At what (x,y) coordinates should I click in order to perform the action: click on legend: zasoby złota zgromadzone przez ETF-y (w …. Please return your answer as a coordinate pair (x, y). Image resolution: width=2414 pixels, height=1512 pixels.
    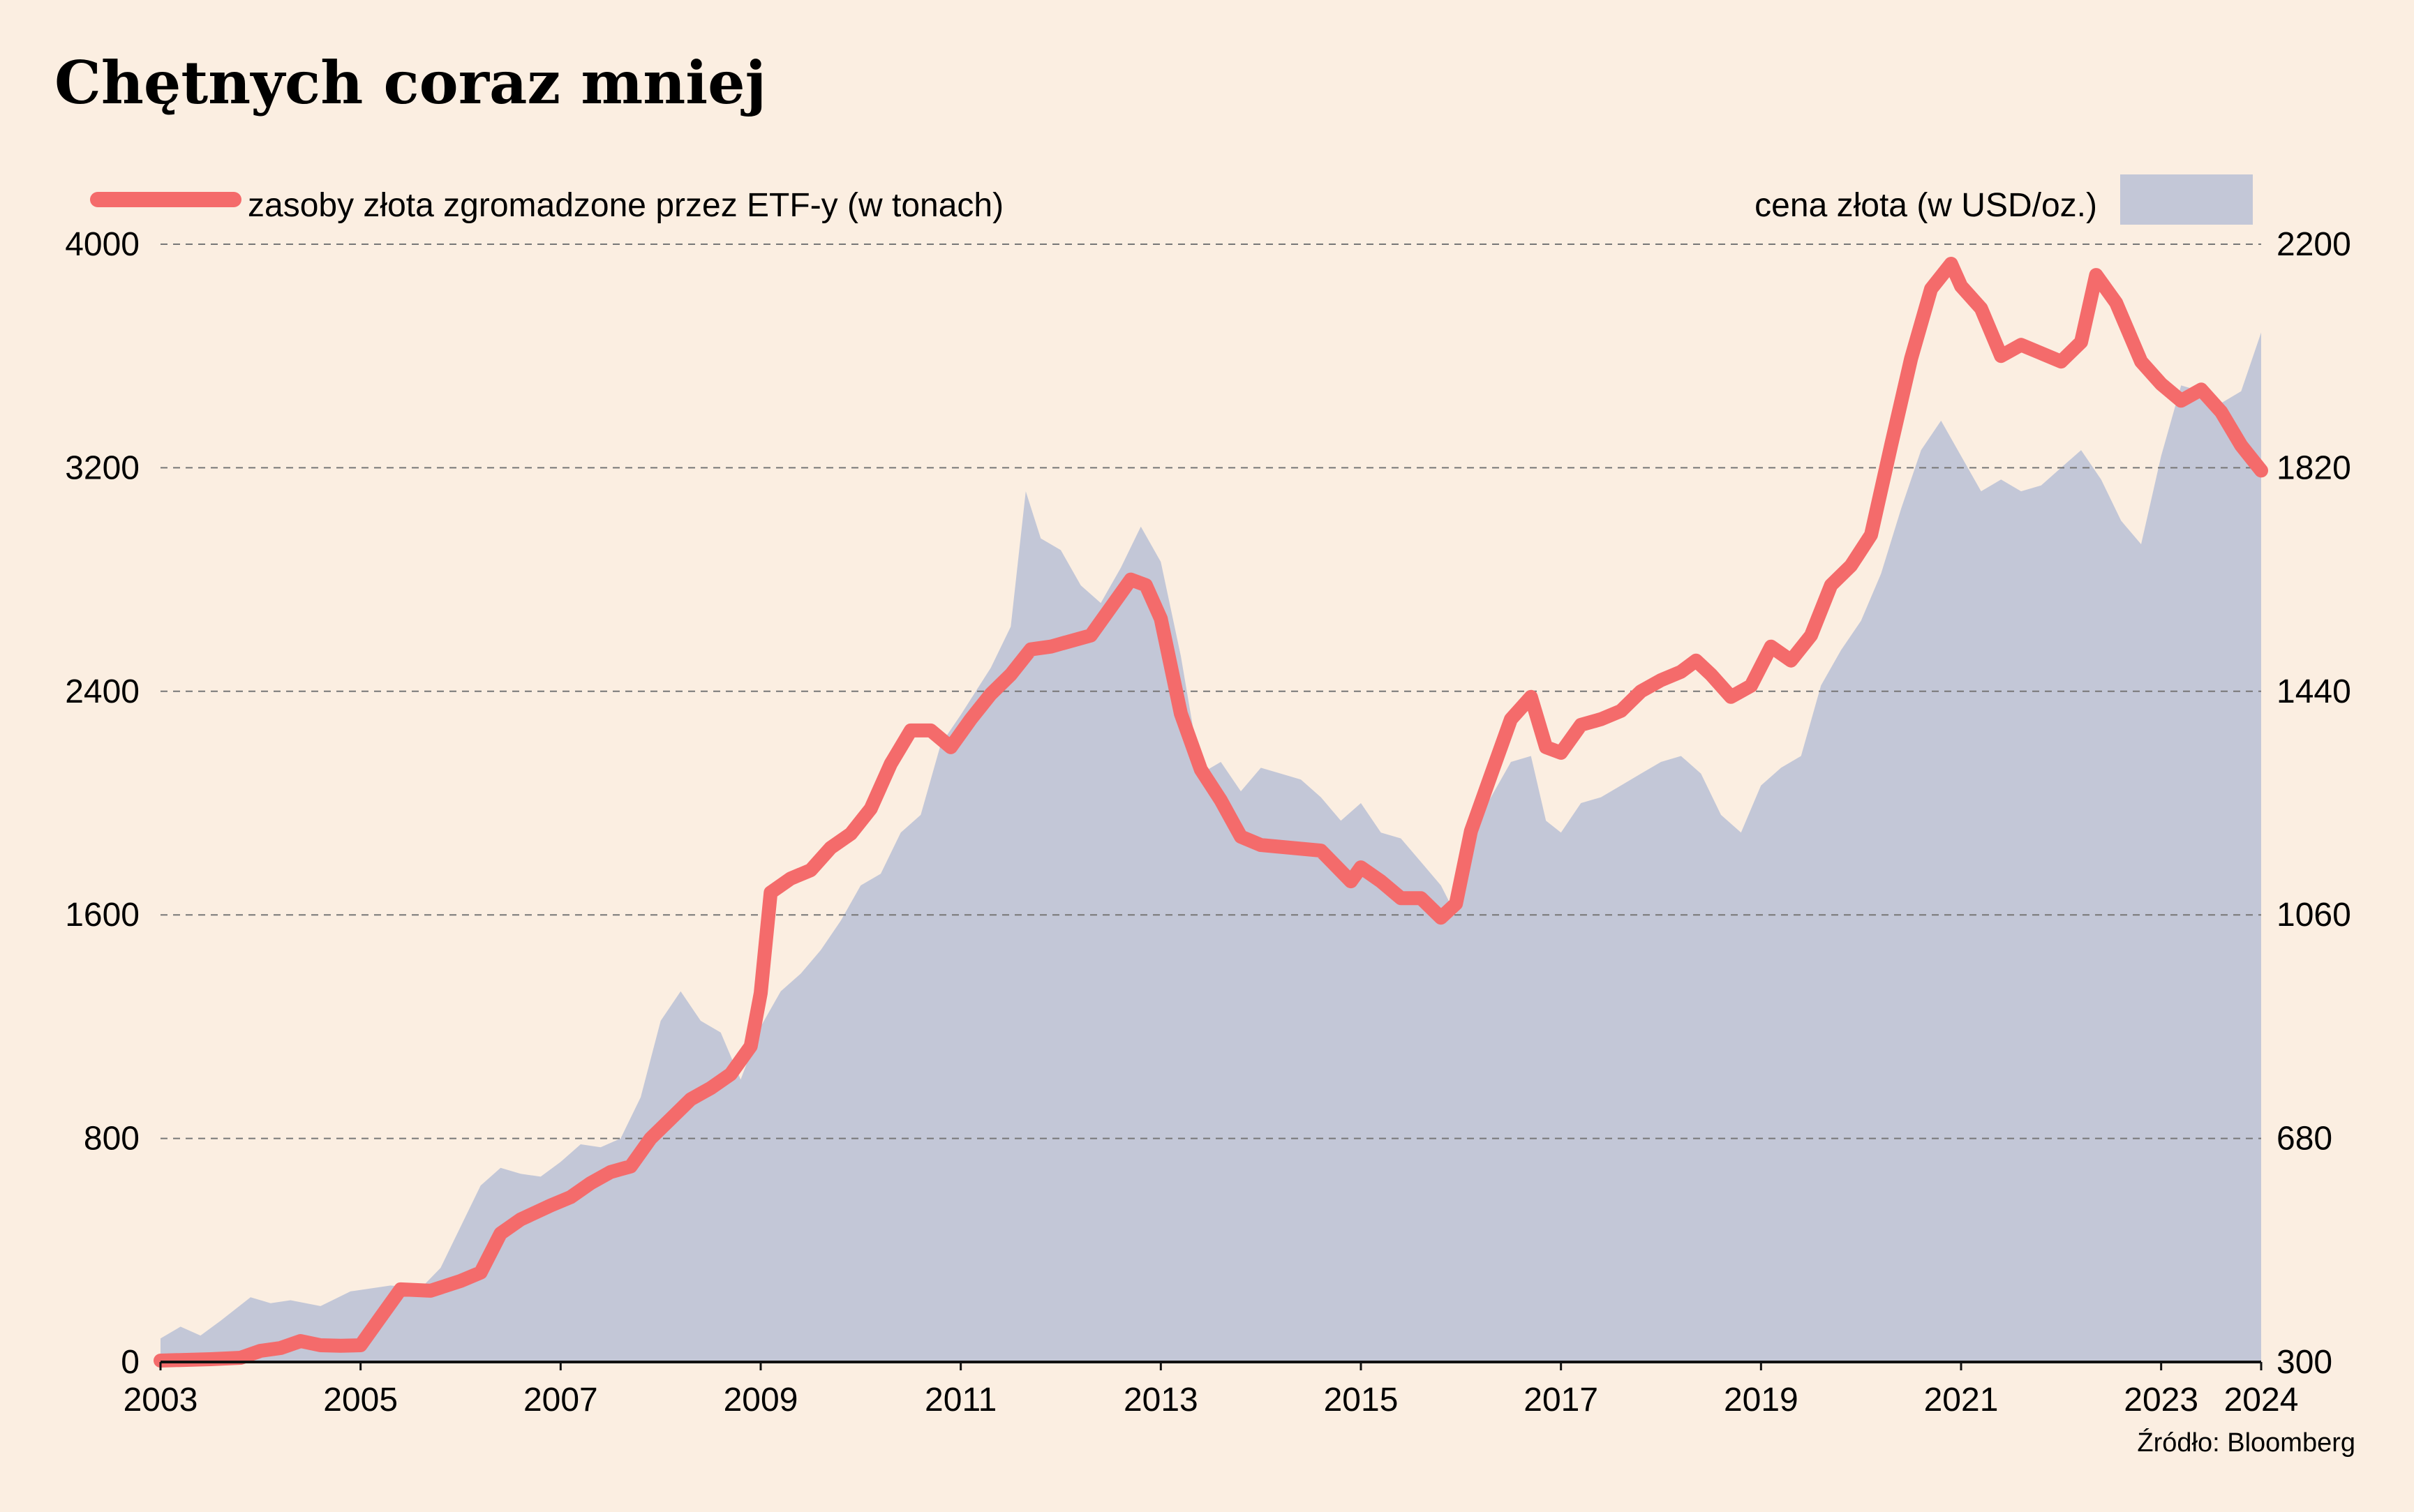
    Looking at the image, I should click on (1172, 199).